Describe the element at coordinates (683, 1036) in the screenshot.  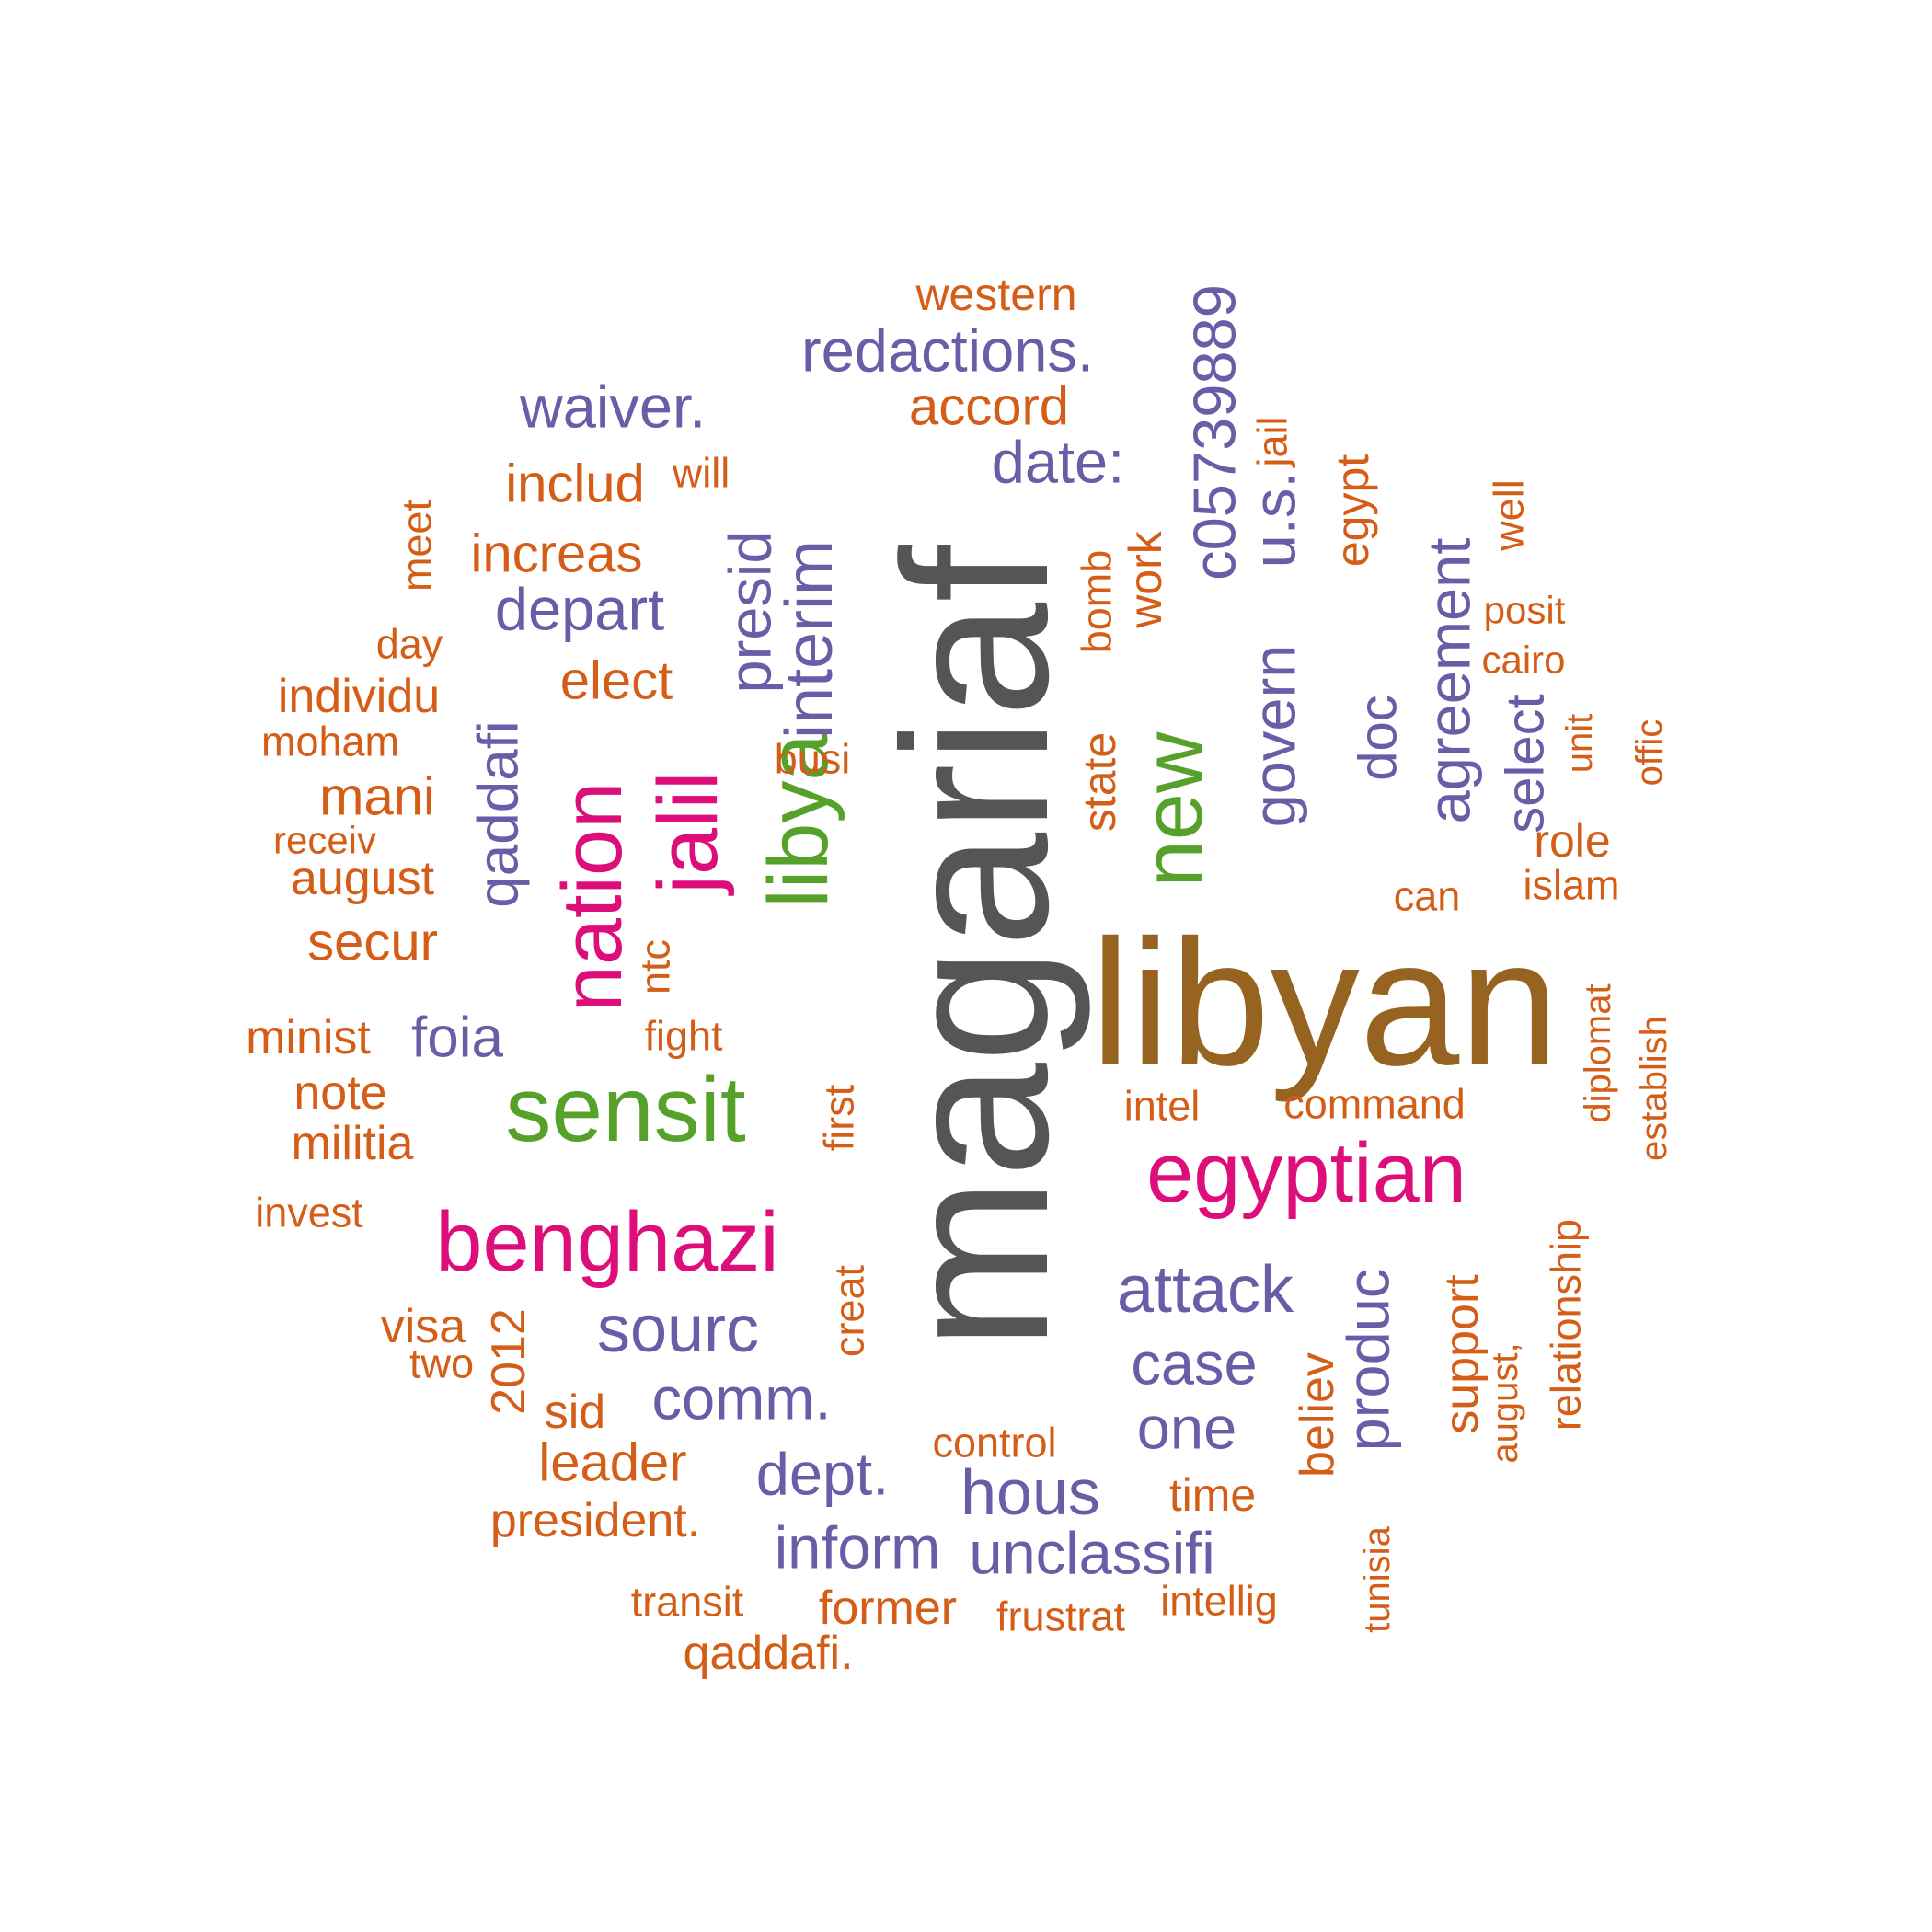
I see `cloud-word-fight: fight` at that location.